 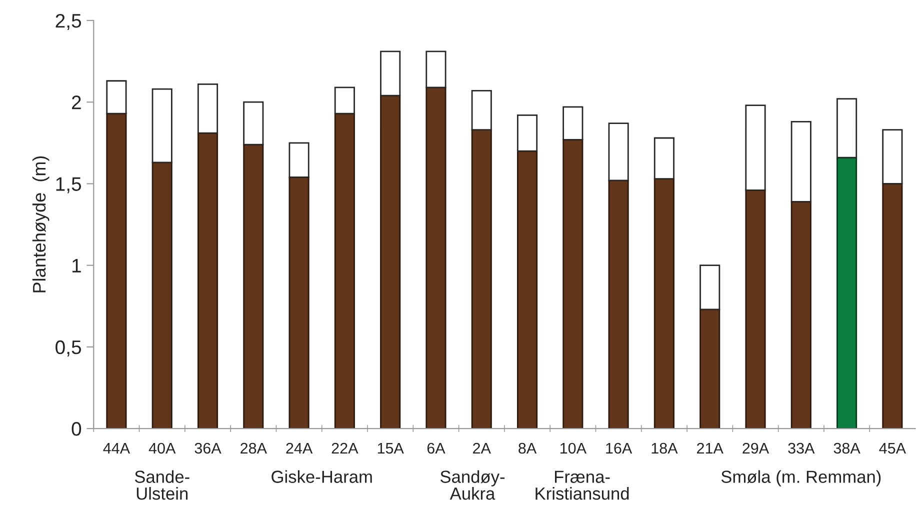 I want to click on x-tick-label: 21A, so click(x=710, y=448).